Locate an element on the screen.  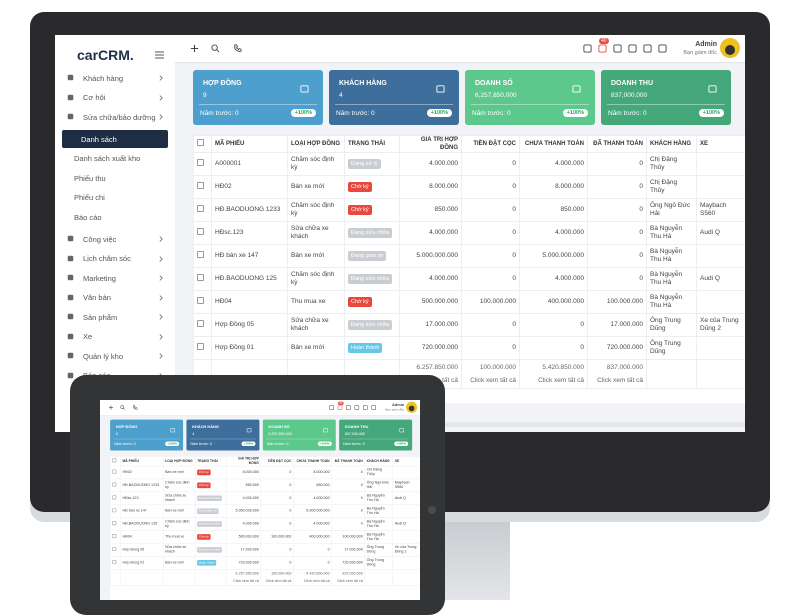
menu-item: Phiếu thu is located at coordinates (111, 178).